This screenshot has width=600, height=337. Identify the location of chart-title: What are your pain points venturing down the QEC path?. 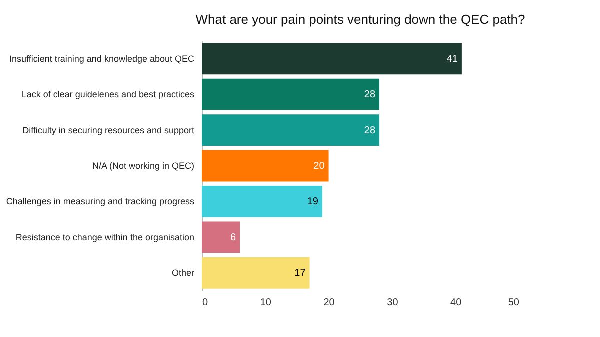
(361, 19).